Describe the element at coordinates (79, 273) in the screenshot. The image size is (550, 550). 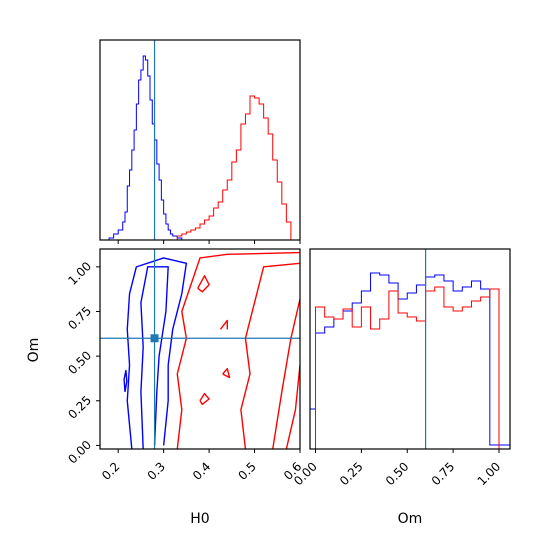
I see `y-tick-label: 1.00` at that location.